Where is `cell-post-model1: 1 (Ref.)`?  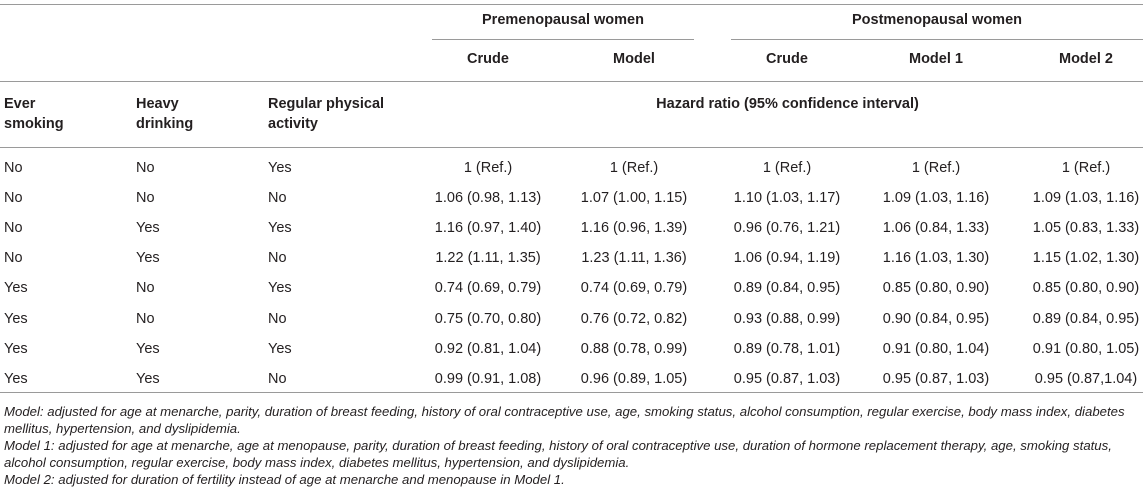 cell-post-model1: 1 (Ref.) is located at coordinates (936, 168).